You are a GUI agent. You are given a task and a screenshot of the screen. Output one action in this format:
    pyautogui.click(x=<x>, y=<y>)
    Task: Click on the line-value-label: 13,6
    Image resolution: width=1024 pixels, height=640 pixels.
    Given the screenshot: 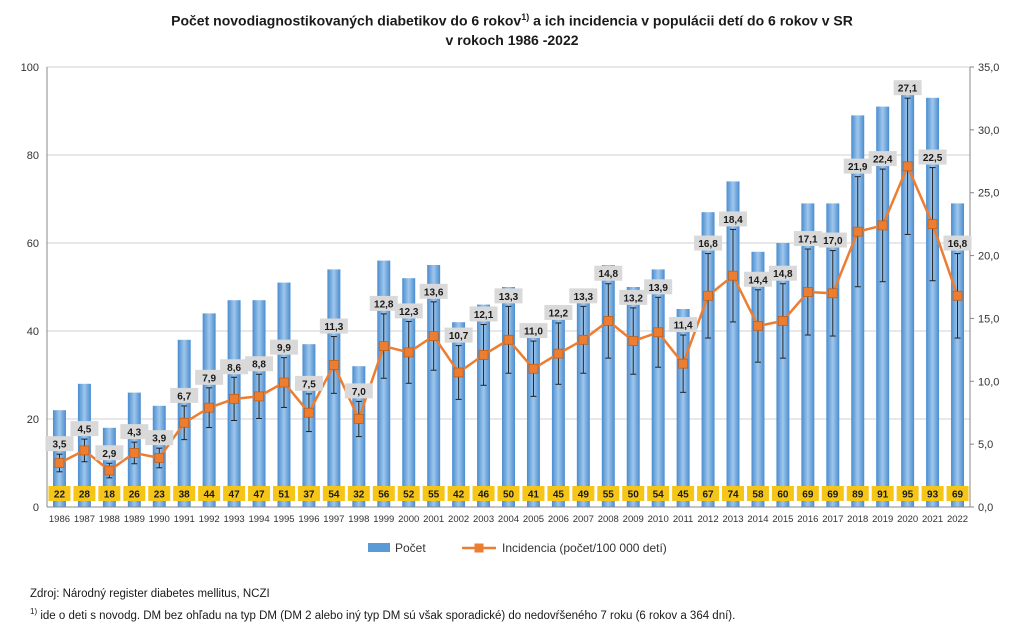 What is the action you would take?
    pyautogui.click(x=434, y=292)
    